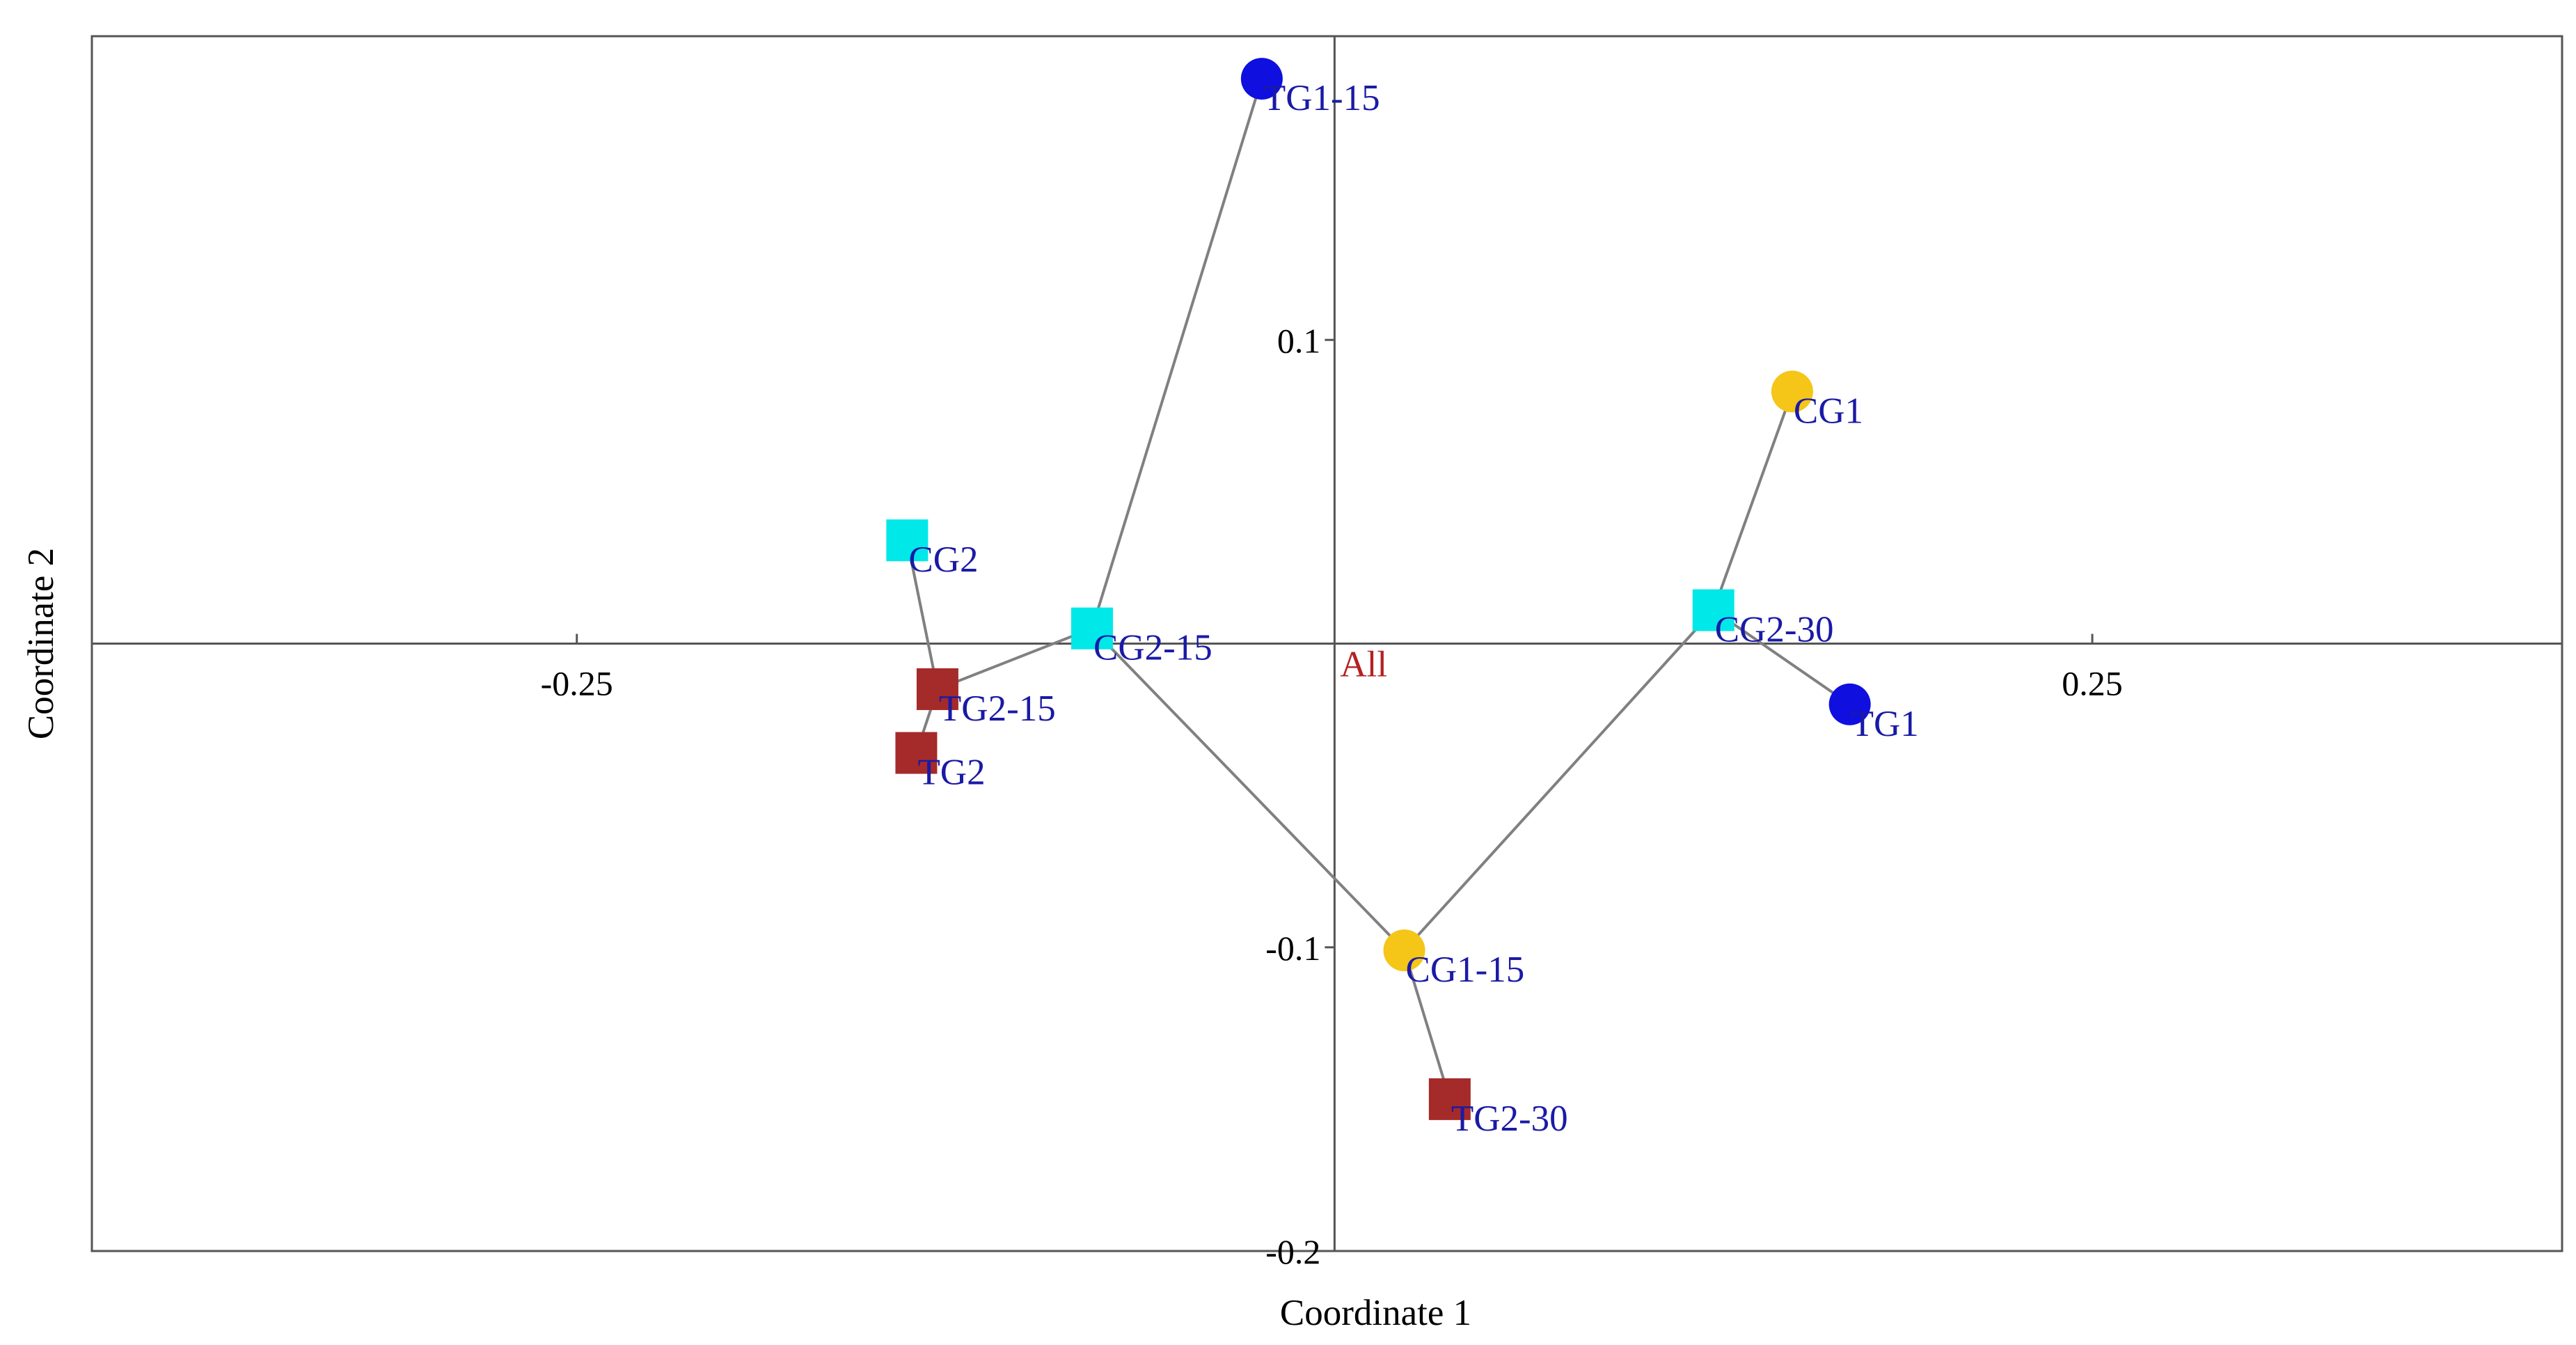  What do you see at coordinates (997, 709) in the screenshot?
I see `label-tg2-15: TG2-15` at bounding box center [997, 709].